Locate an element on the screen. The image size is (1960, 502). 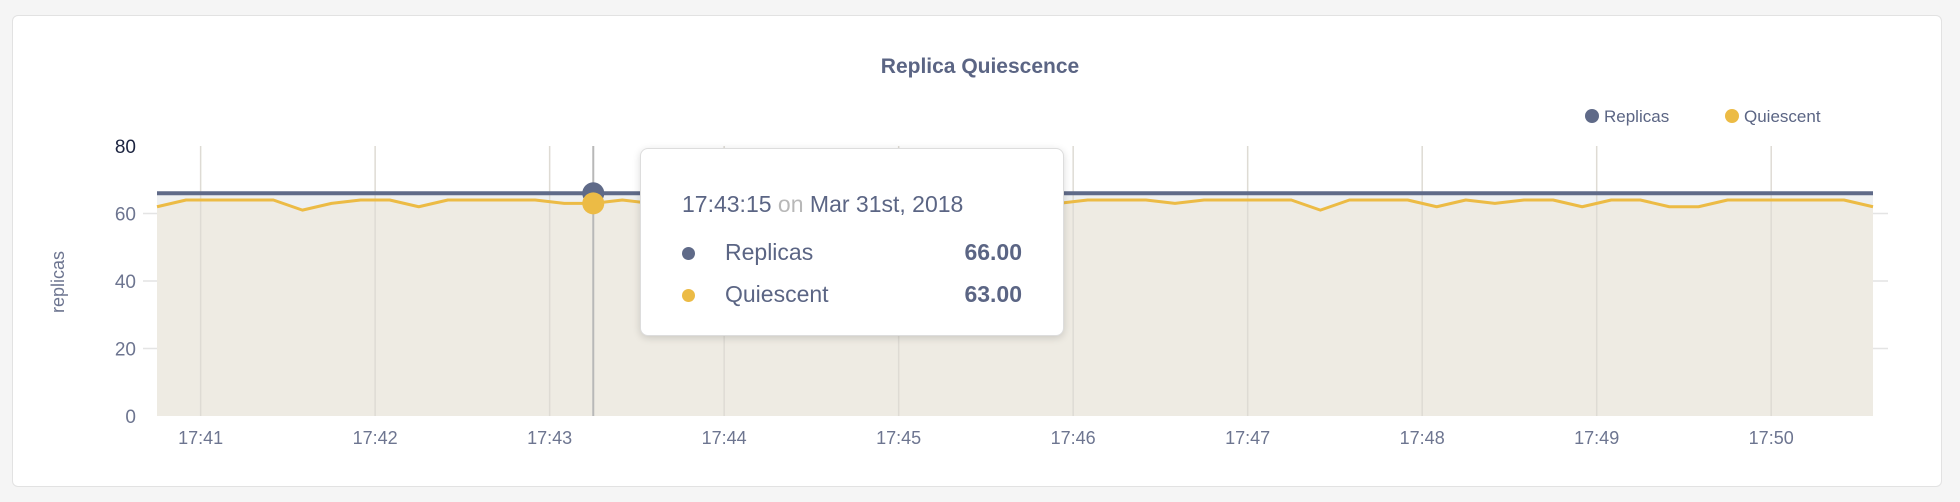
x-tick-label: 17:42 is located at coordinates (375, 438).